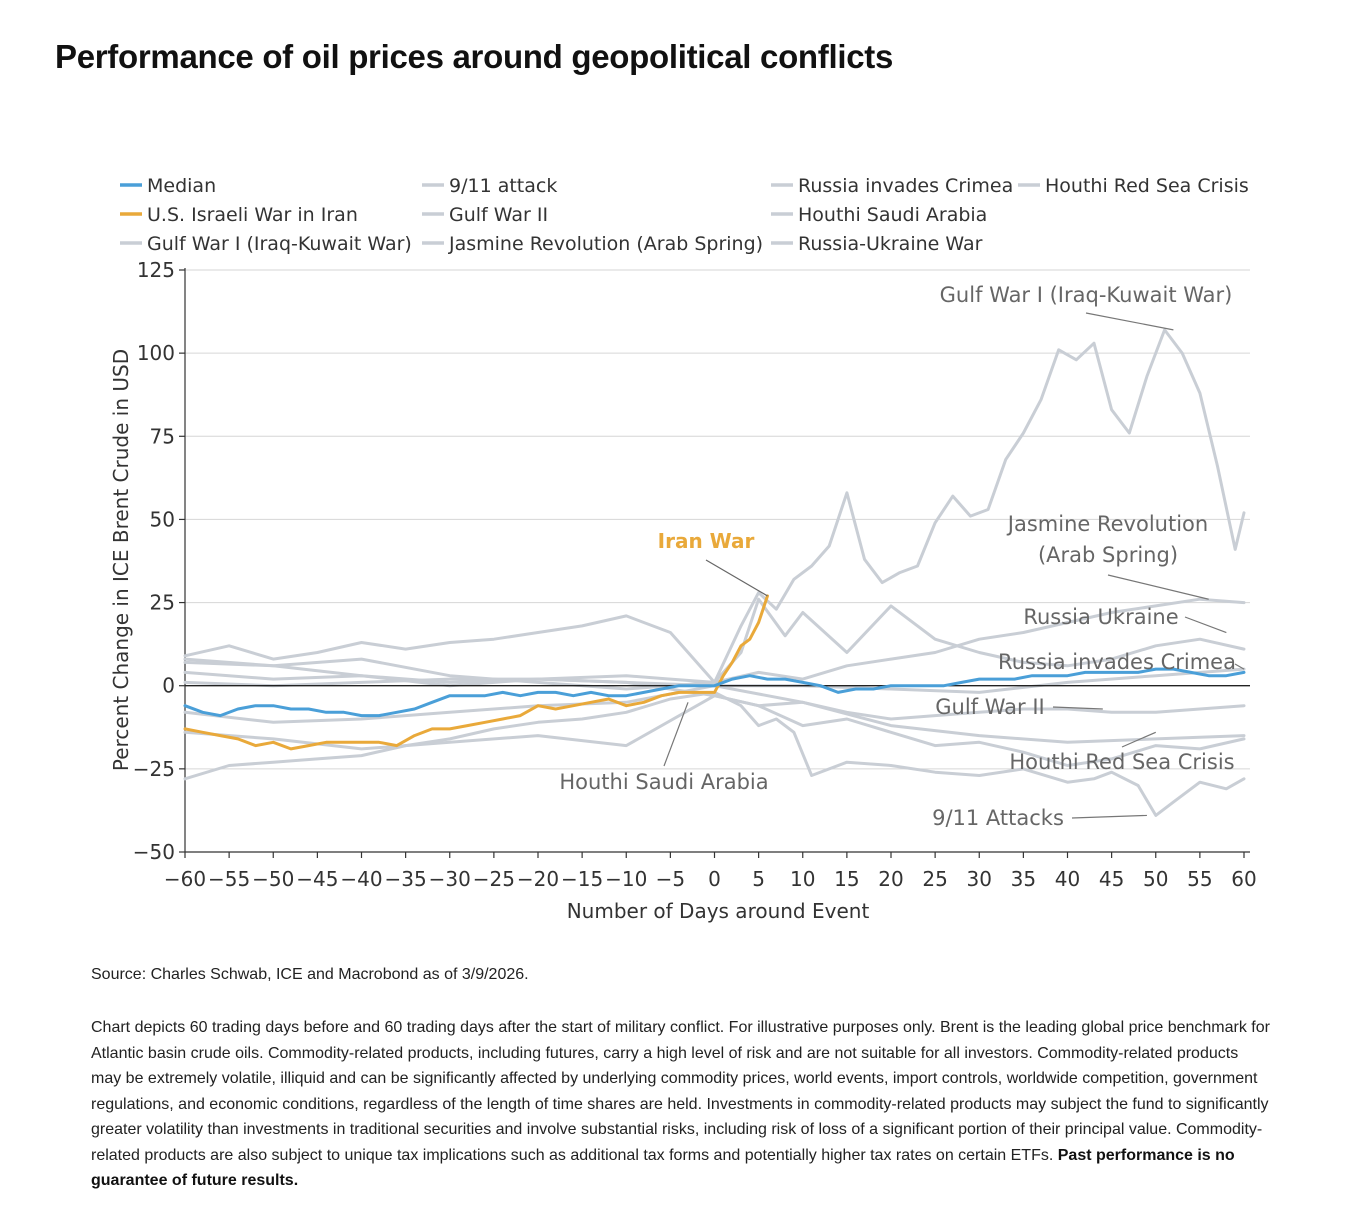 The width and height of the screenshot is (1354, 1218). I want to click on x-axis-title: Number of Days around Event, so click(718, 911).